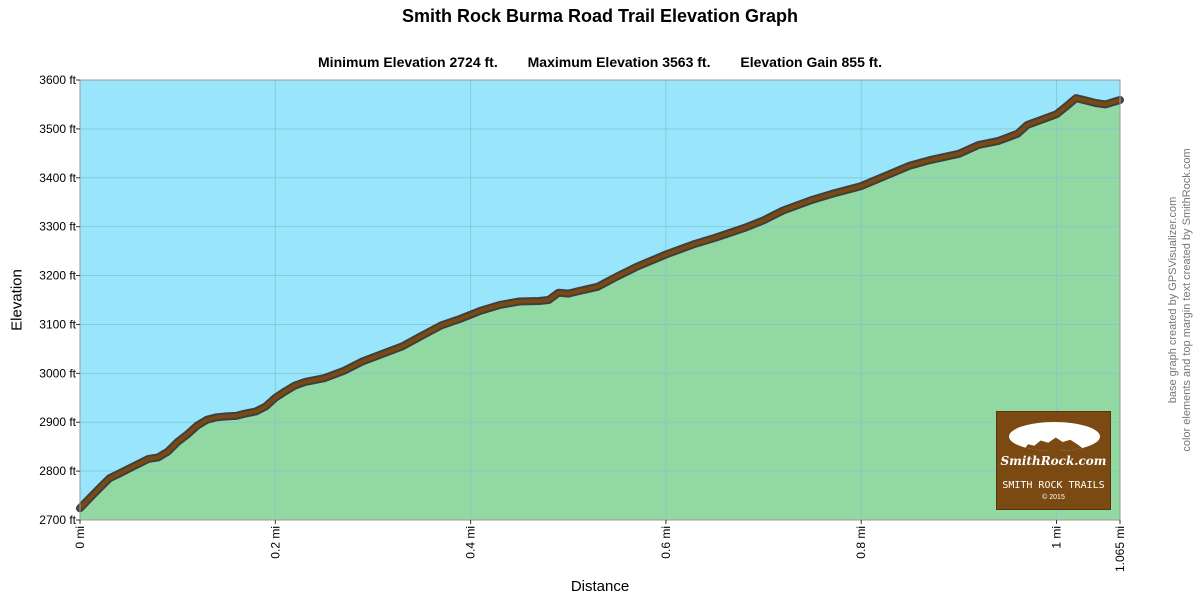  What do you see at coordinates (57, 373) in the screenshot?
I see `y-tick-label: 3000 ft` at bounding box center [57, 373].